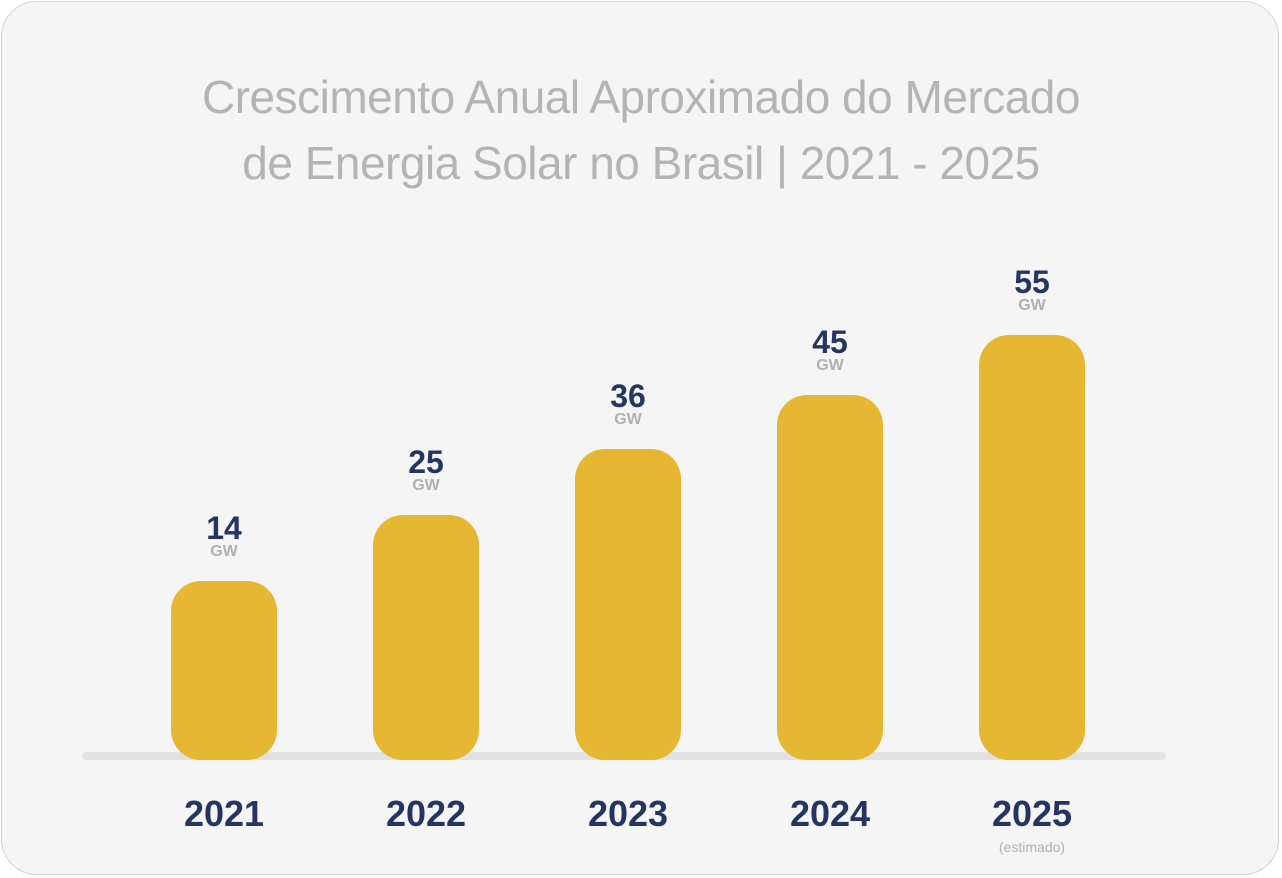  What do you see at coordinates (1032, 547) in the screenshot?
I see `bar-2025` at bounding box center [1032, 547].